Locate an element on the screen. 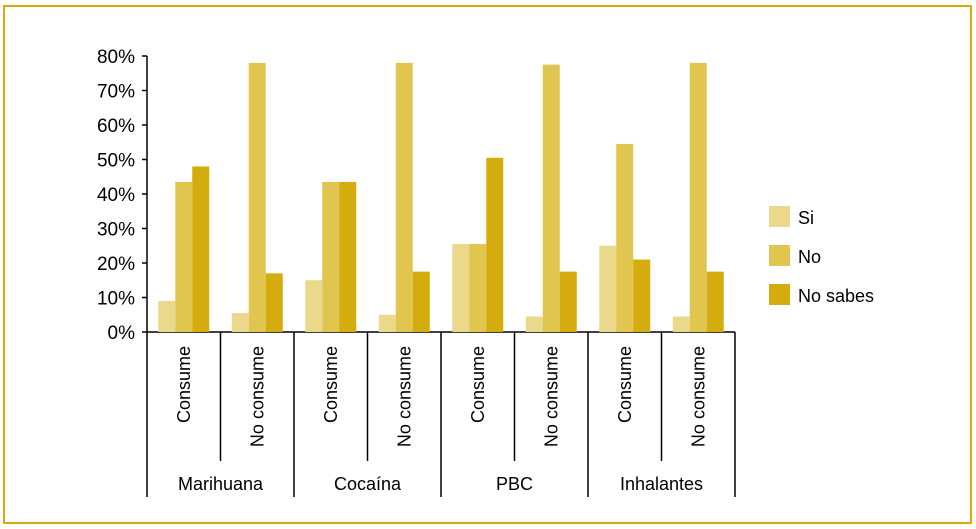 This screenshot has height=529, width=976. y-tick-label: 10% is located at coordinates (116, 299).